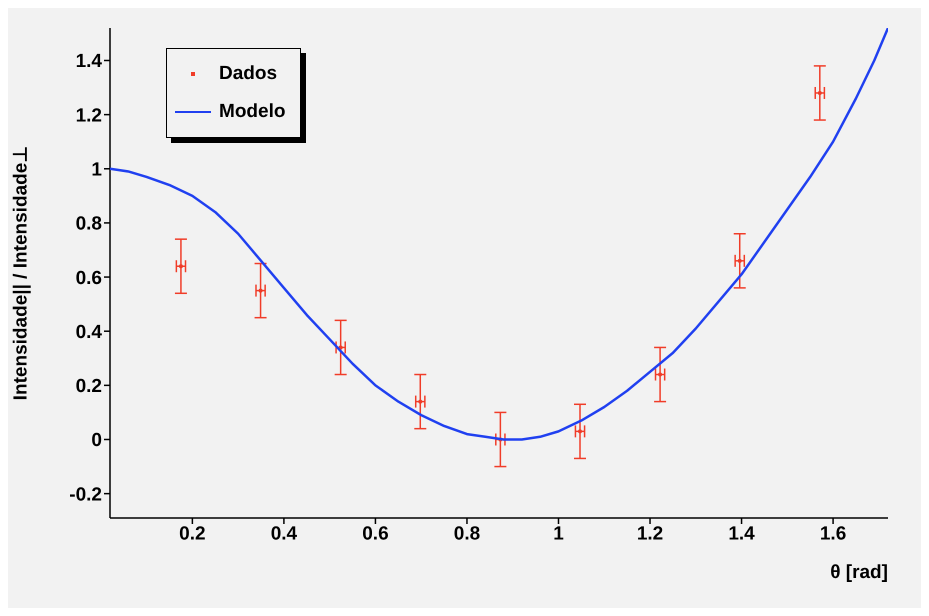 Image resolution: width=929 pixels, height=616 pixels. Describe the element at coordinates (89, 224) in the screenshot. I see `y-tick-label: 0.8` at that location.